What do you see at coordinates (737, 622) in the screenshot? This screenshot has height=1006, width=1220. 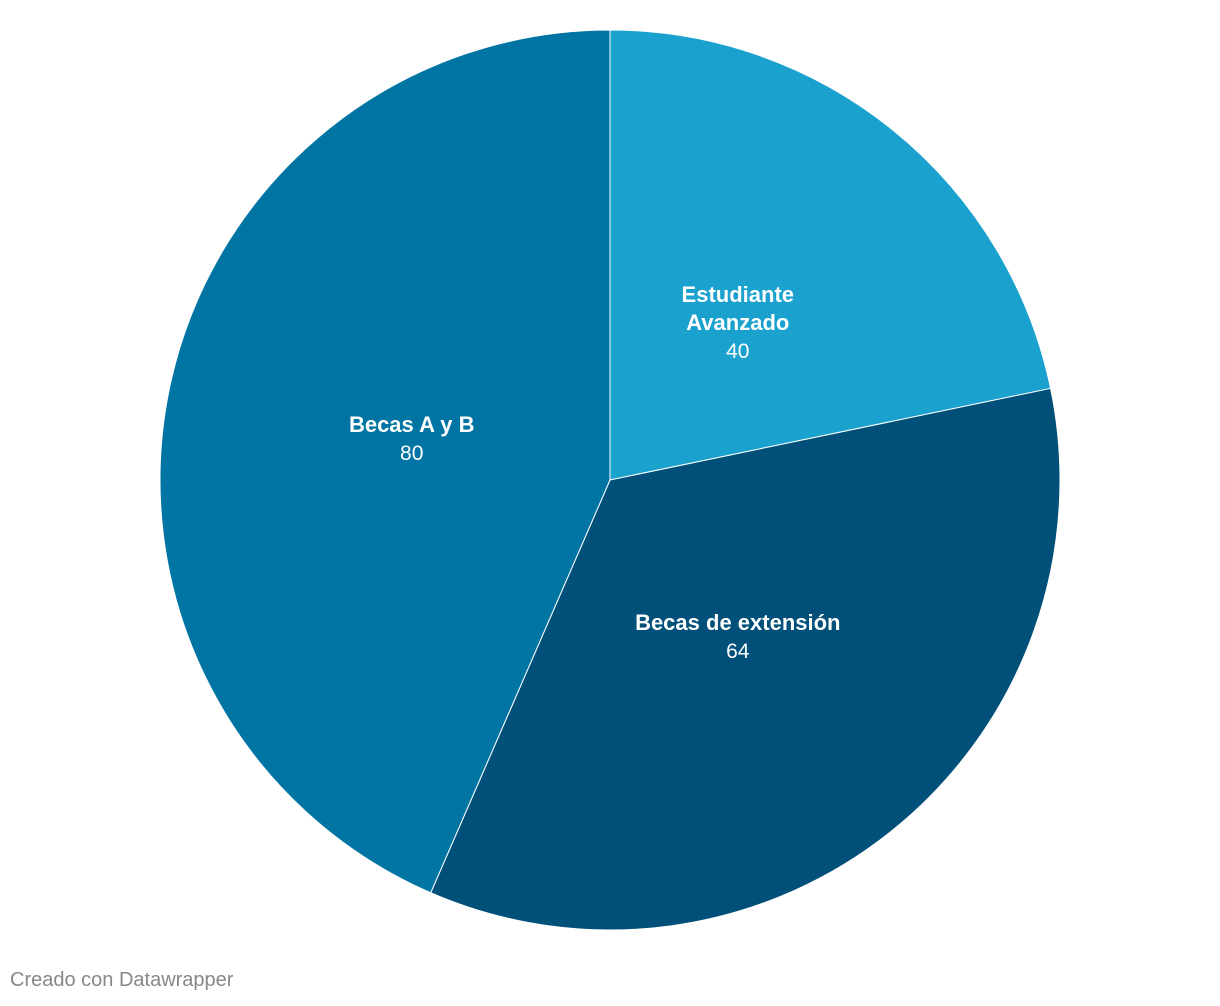 I see `pie-slice-name: Becas de extensión` at bounding box center [737, 622].